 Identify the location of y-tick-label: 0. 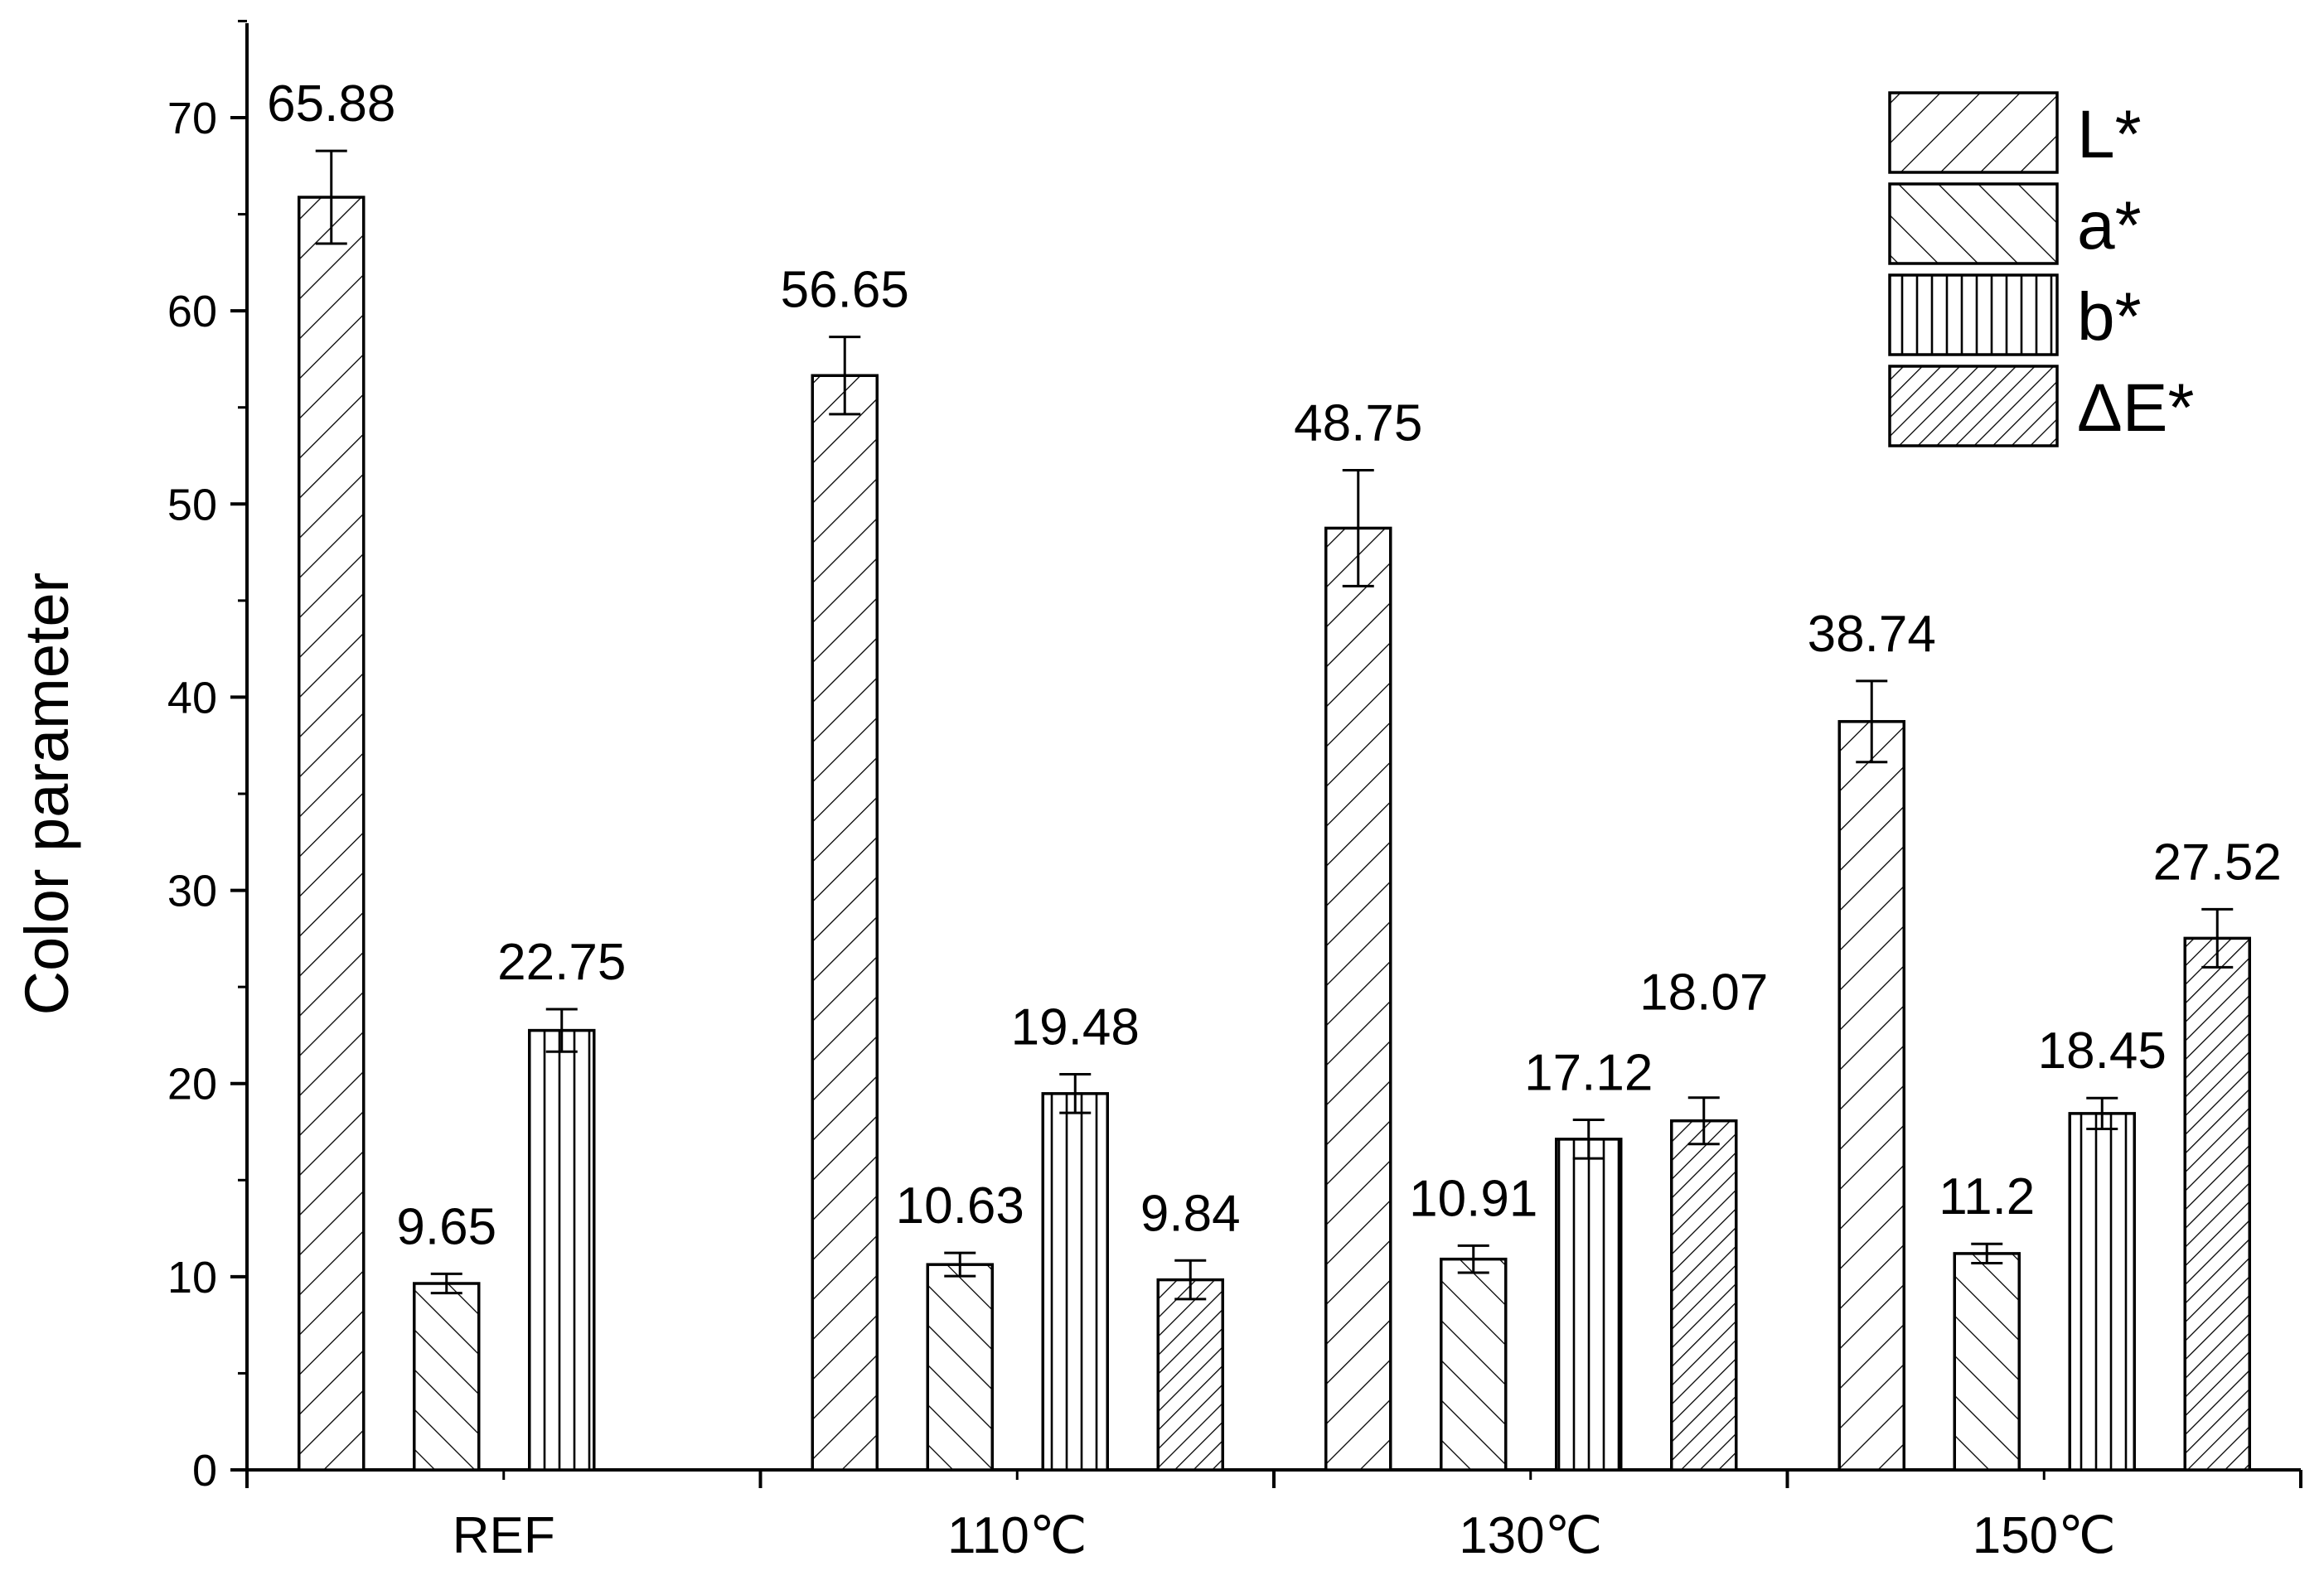
(204, 1471).